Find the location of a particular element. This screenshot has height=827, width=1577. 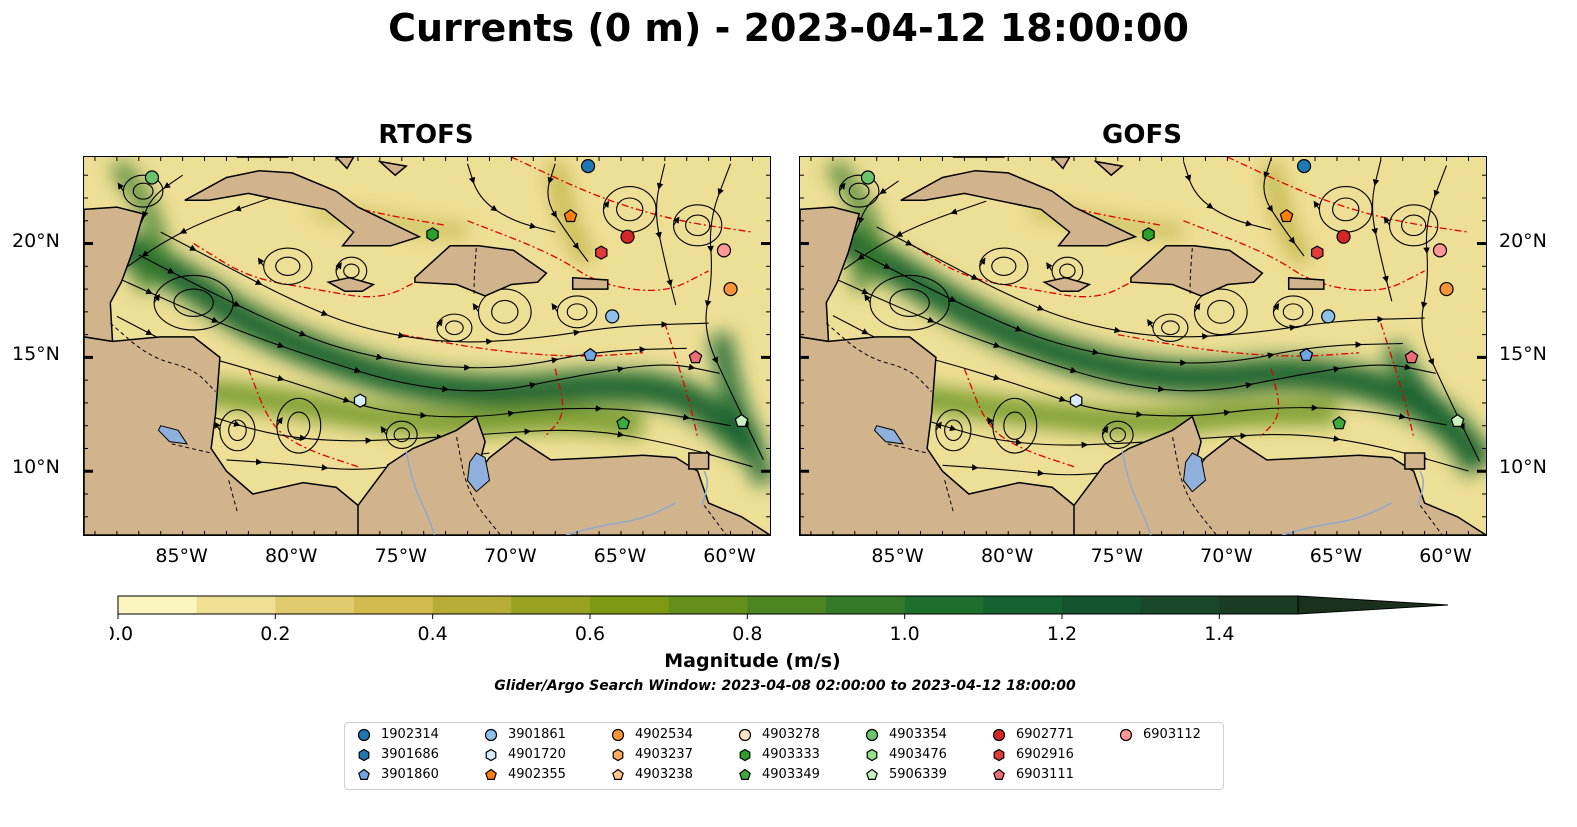

rtofs-land-trinidad is located at coordinates (699, 461).